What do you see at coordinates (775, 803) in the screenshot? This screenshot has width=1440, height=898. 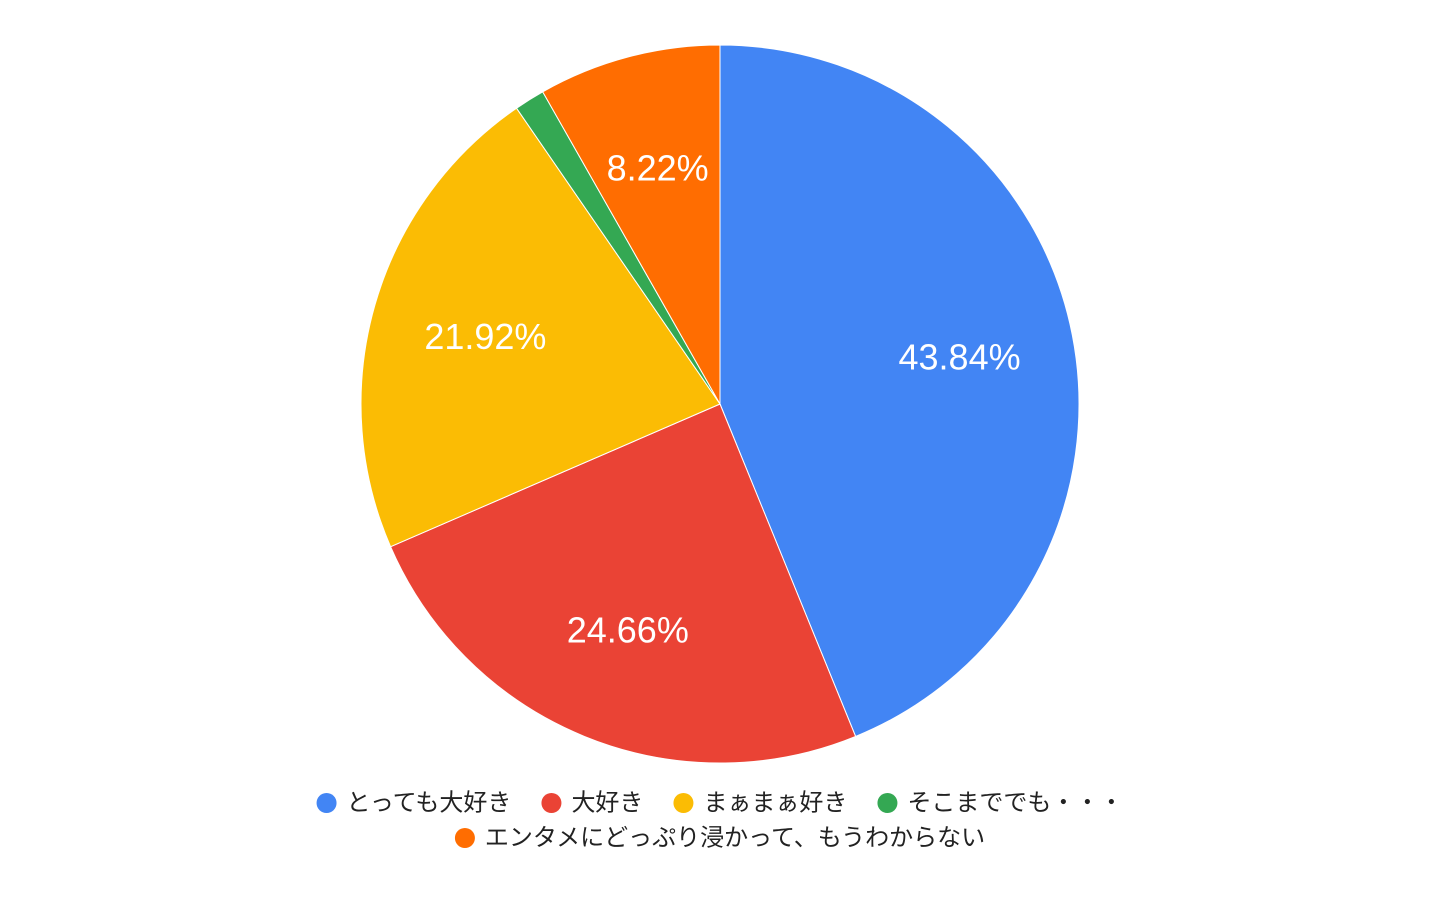 I see `legend-text: まぁまぁ好き` at bounding box center [775, 803].